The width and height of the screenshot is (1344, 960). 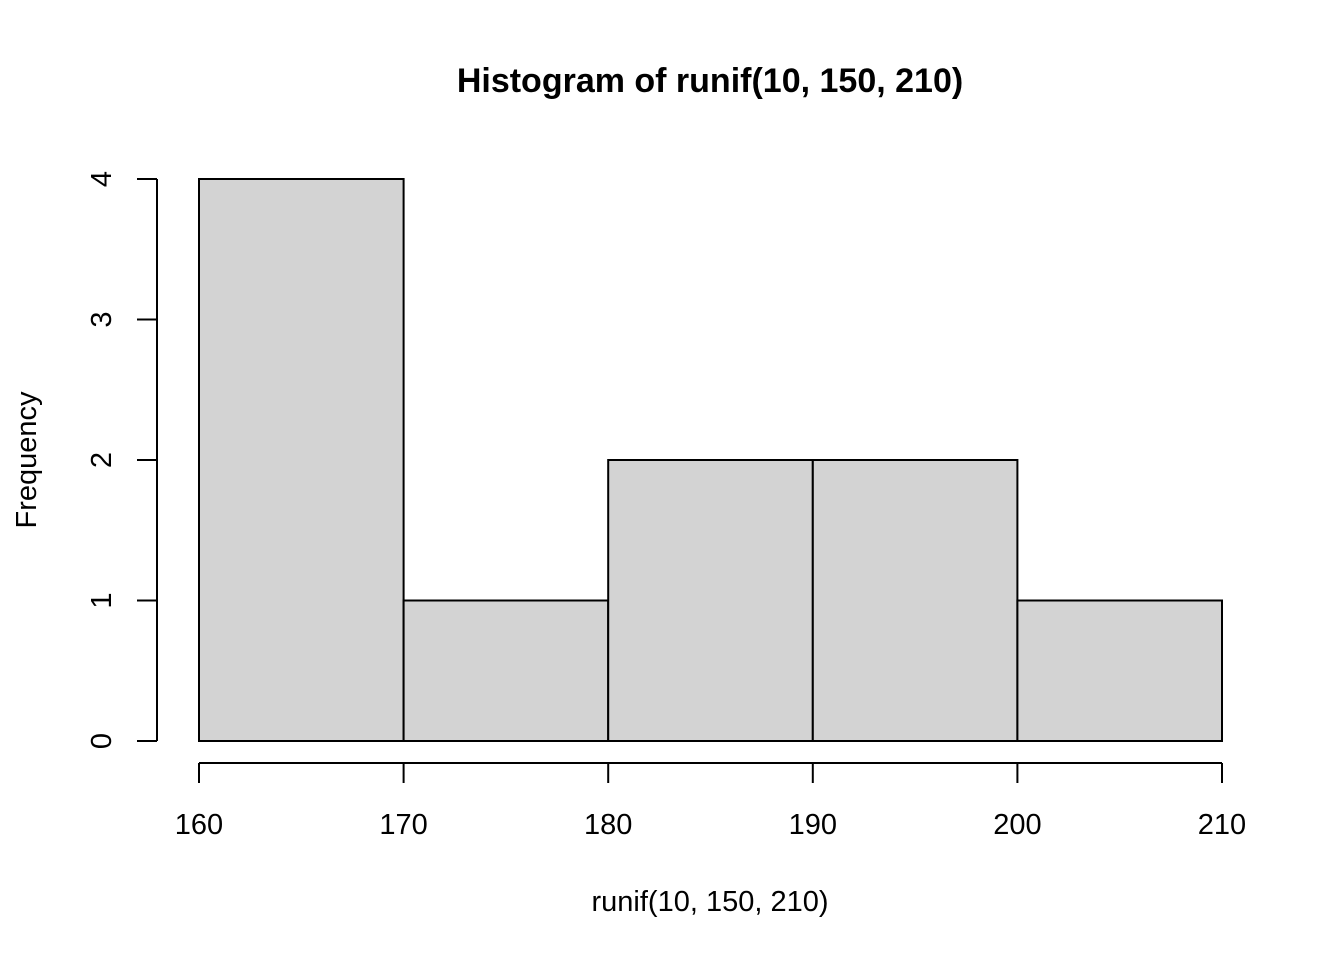 I want to click on y-tick-label-2: 2, so click(x=102, y=460).